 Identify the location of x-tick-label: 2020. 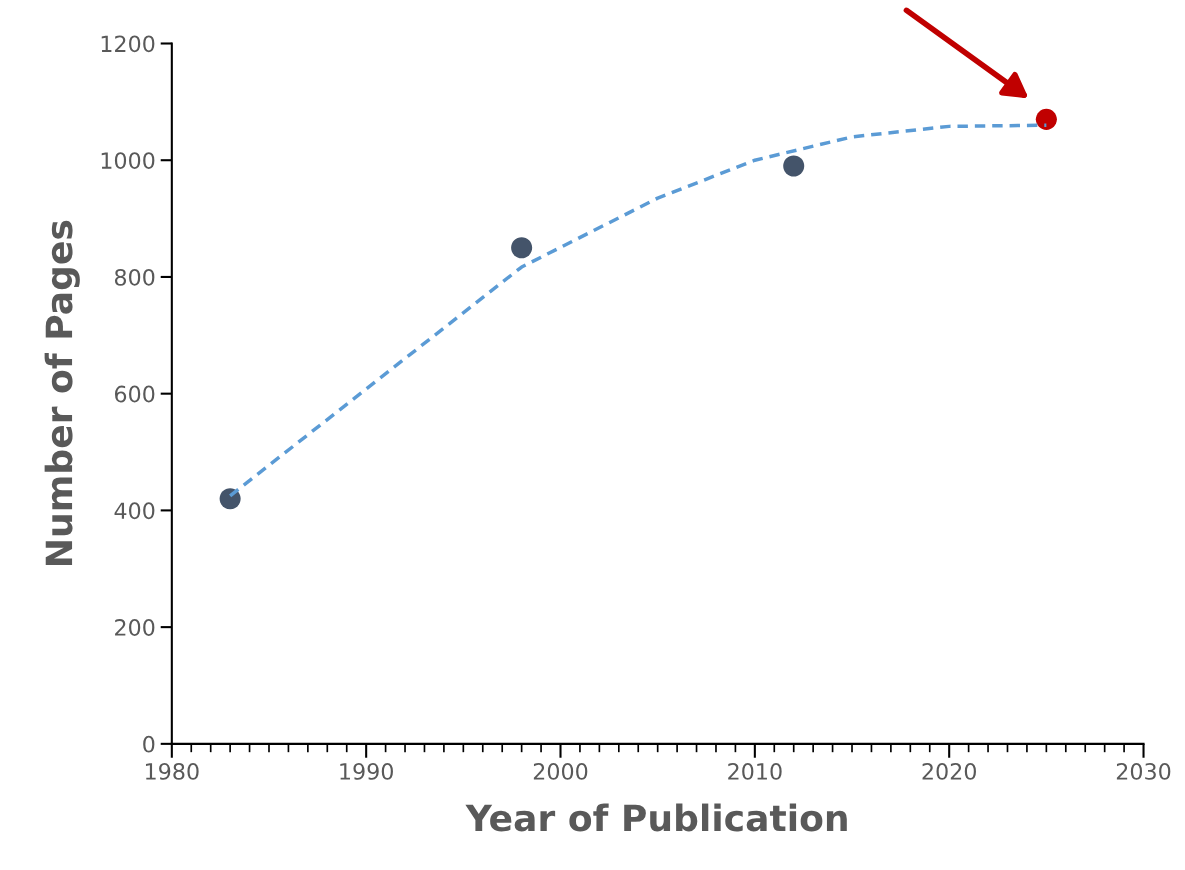
(949, 771).